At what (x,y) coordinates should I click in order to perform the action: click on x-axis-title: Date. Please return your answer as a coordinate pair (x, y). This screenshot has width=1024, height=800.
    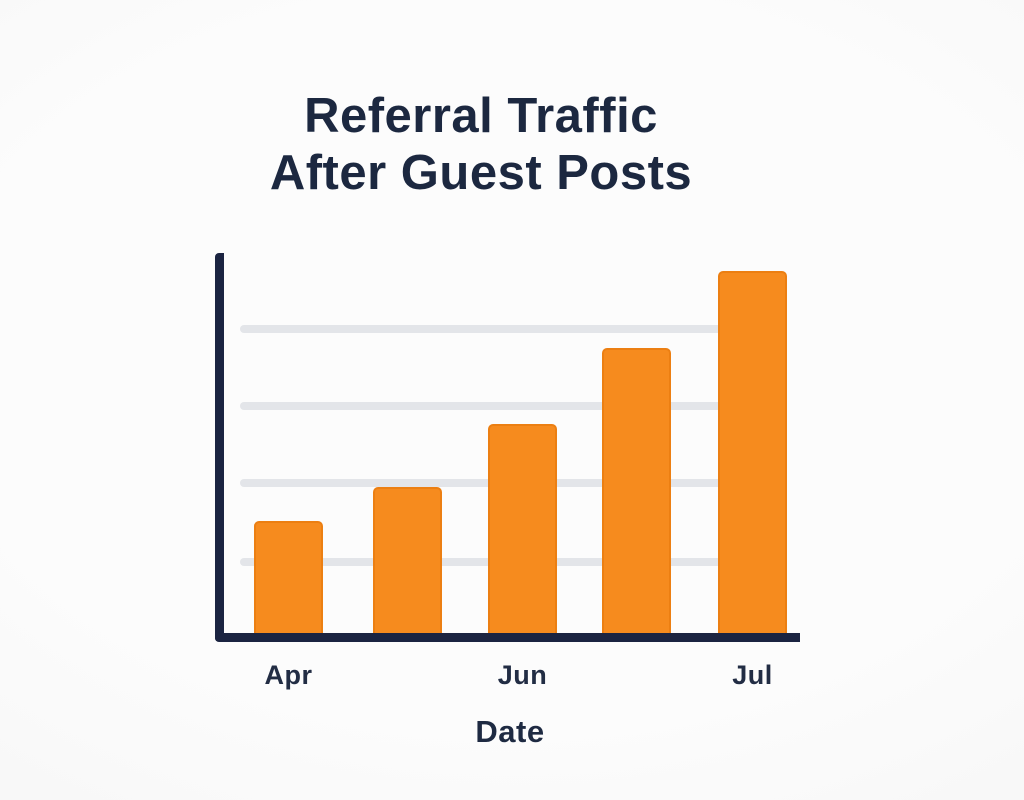
    Looking at the image, I should click on (510, 731).